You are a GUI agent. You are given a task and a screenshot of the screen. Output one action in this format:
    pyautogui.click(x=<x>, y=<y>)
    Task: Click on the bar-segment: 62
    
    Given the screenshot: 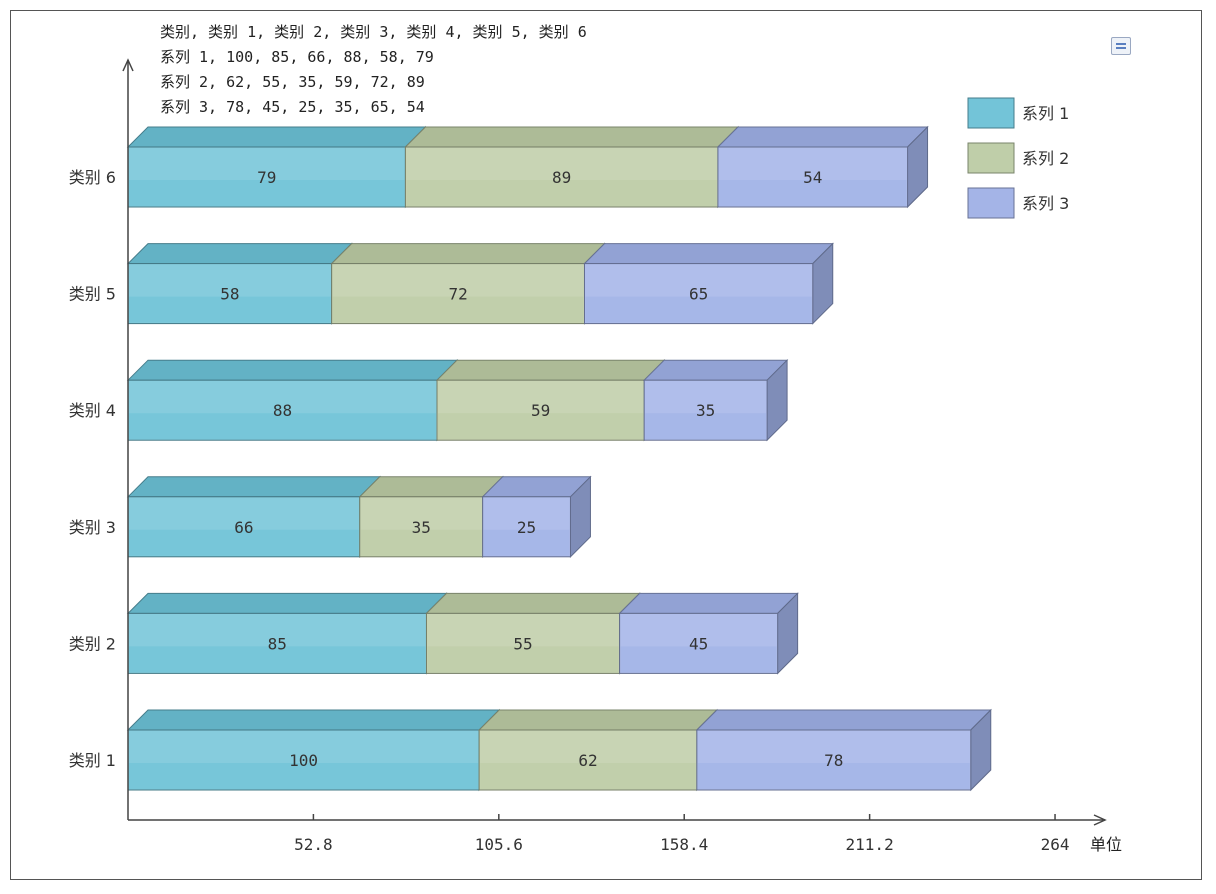 What is the action you would take?
    pyautogui.click(x=598, y=750)
    